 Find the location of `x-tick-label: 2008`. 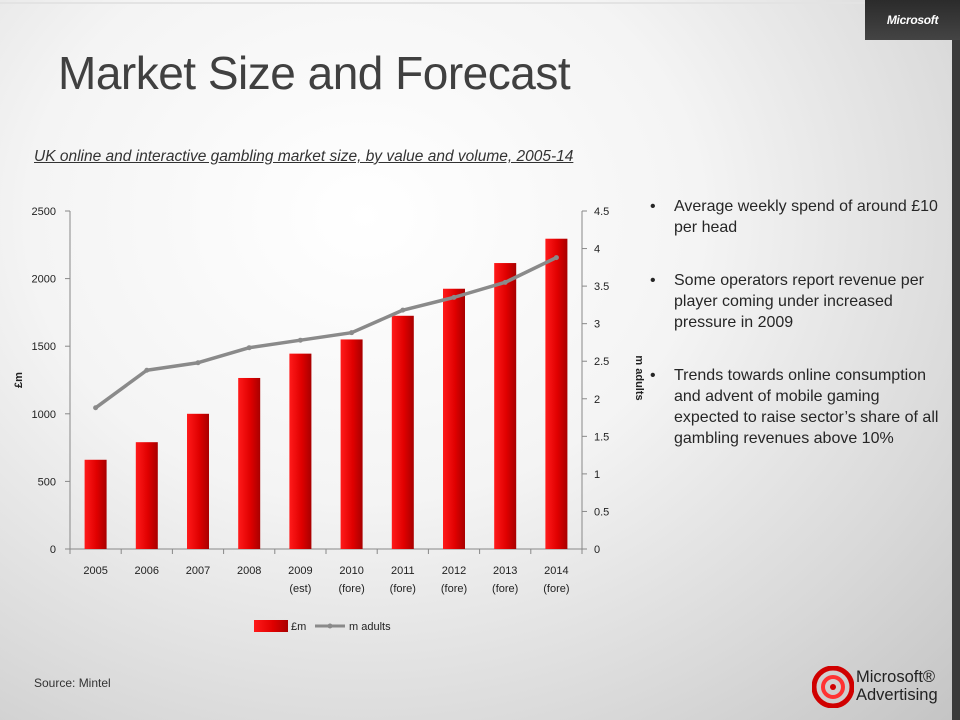

x-tick-label: 2008 is located at coordinates (249, 571).